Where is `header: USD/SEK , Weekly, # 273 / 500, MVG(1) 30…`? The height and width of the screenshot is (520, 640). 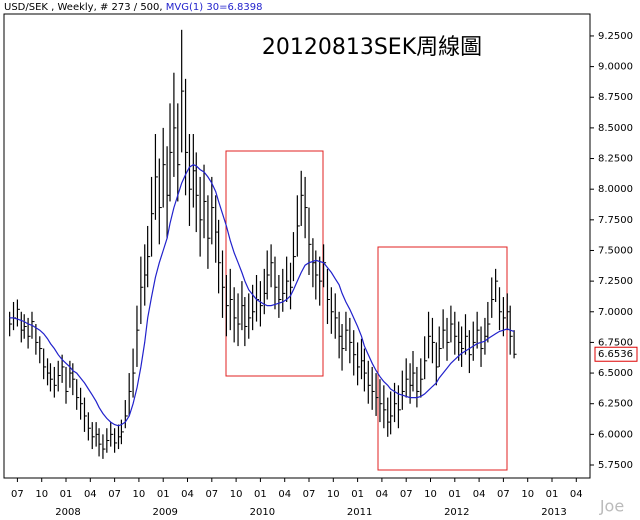 header: USD/SEK , Weekly, # 273 / 500, MVG(1) 30… is located at coordinates (133, 7).